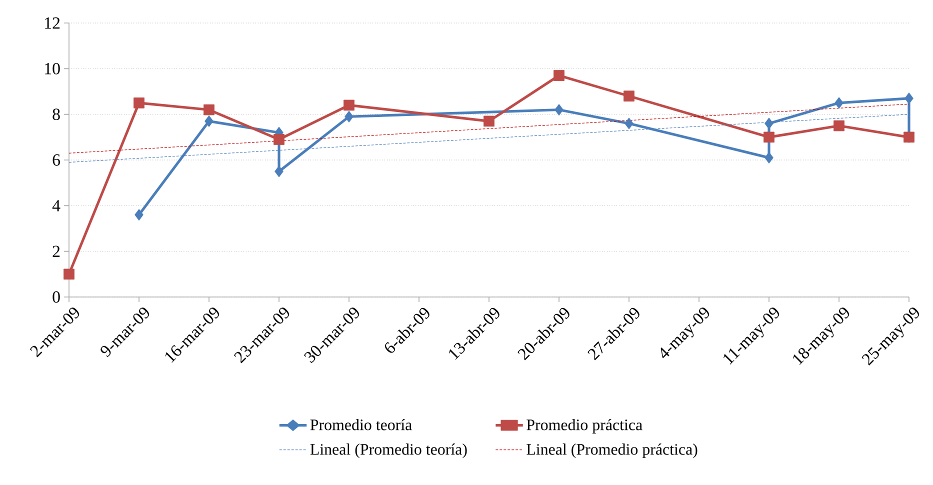 This screenshot has height=485, width=933. What do you see at coordinates (56, 114) in the screenshot?
I see `y-tick-label: 8` at bounding box center [56, 114].